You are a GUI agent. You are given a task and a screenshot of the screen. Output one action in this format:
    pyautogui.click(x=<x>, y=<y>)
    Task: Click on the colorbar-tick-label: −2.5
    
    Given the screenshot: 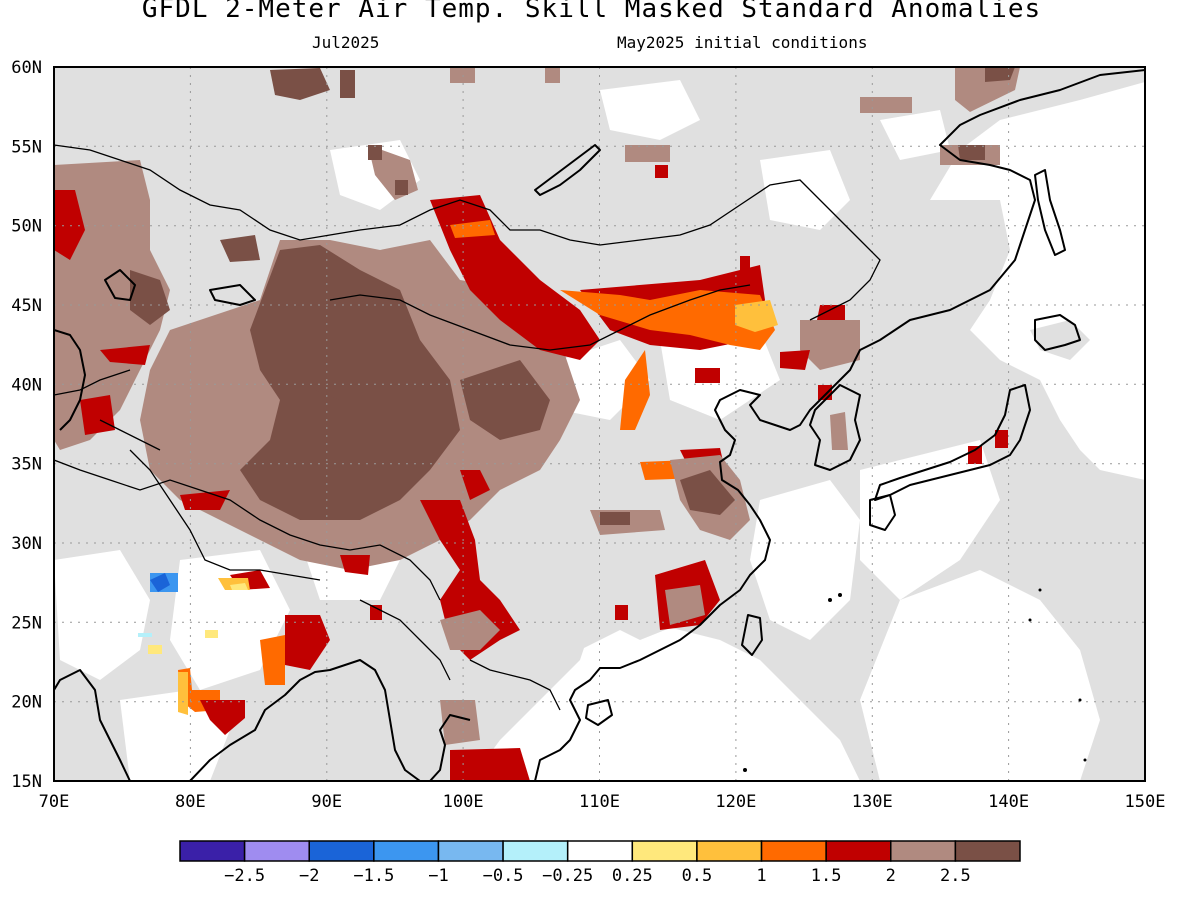 What is the action you would take?
    pyautogui.click(x=244, y=876)
    